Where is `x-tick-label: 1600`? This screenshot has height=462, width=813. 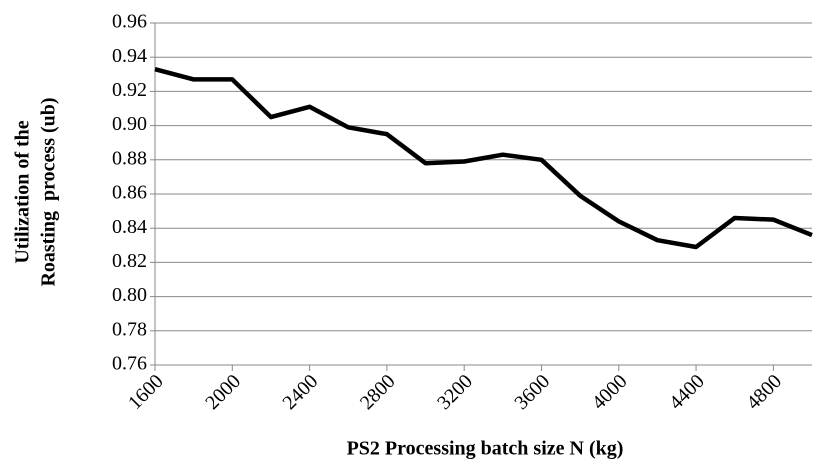 x-tick-label: 1600 is located at coordinates (146, 392).